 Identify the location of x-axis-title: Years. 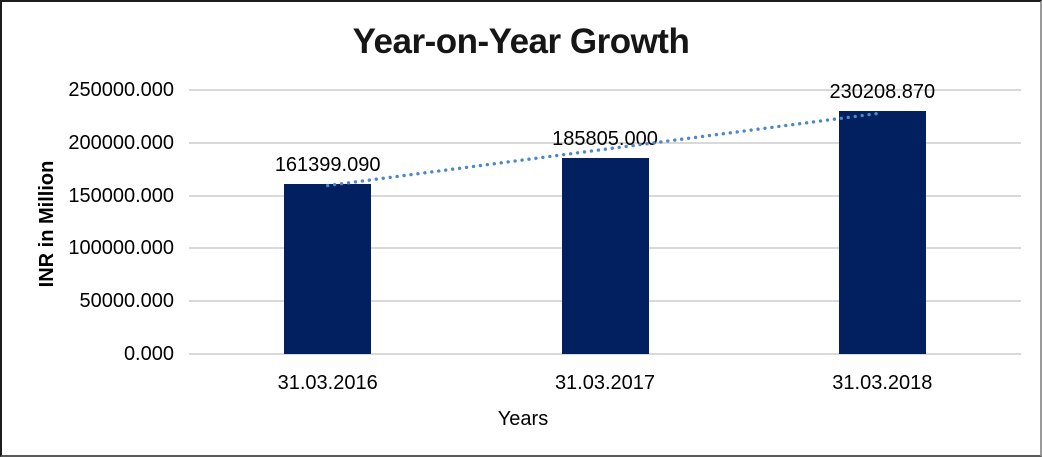
(523, 419).